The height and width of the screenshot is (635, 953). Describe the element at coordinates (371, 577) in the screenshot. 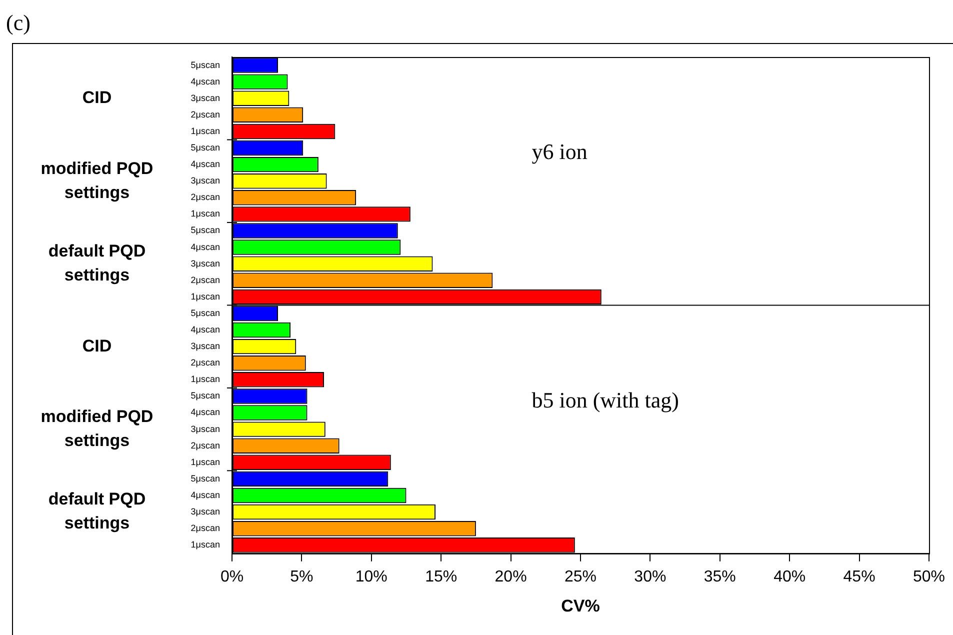

I see `x-tick-label: 10%` at that location.